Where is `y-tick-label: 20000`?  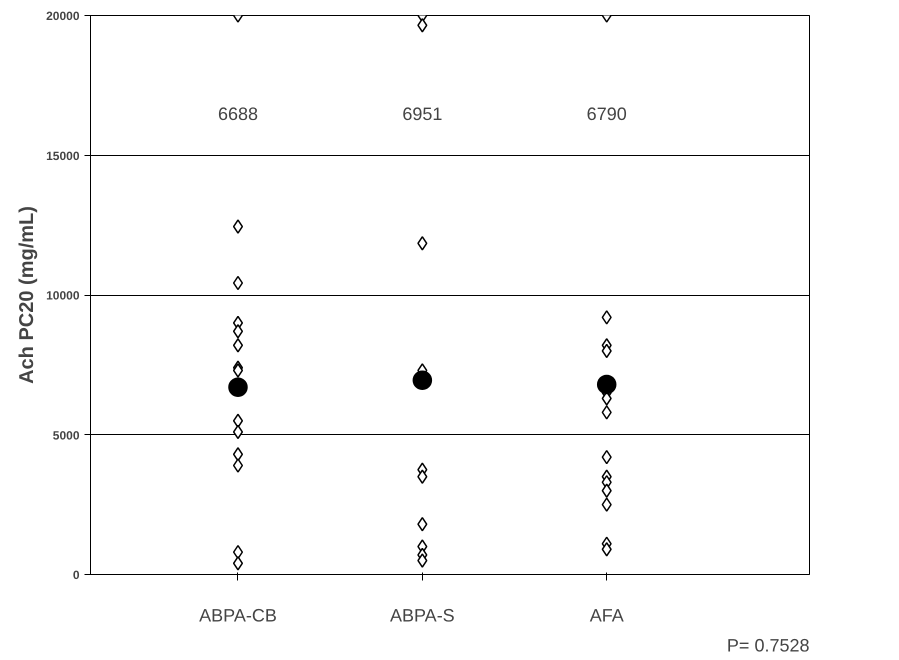
y-tick-label: 20000 is located at coordinates (63, 16).